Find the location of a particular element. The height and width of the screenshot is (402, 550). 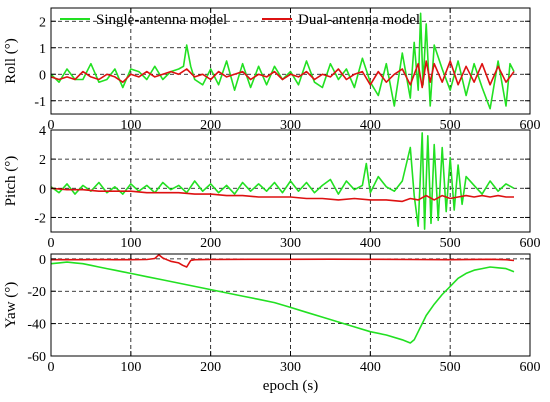

y-tick-label: -60 is located at coordinates (36, 357).